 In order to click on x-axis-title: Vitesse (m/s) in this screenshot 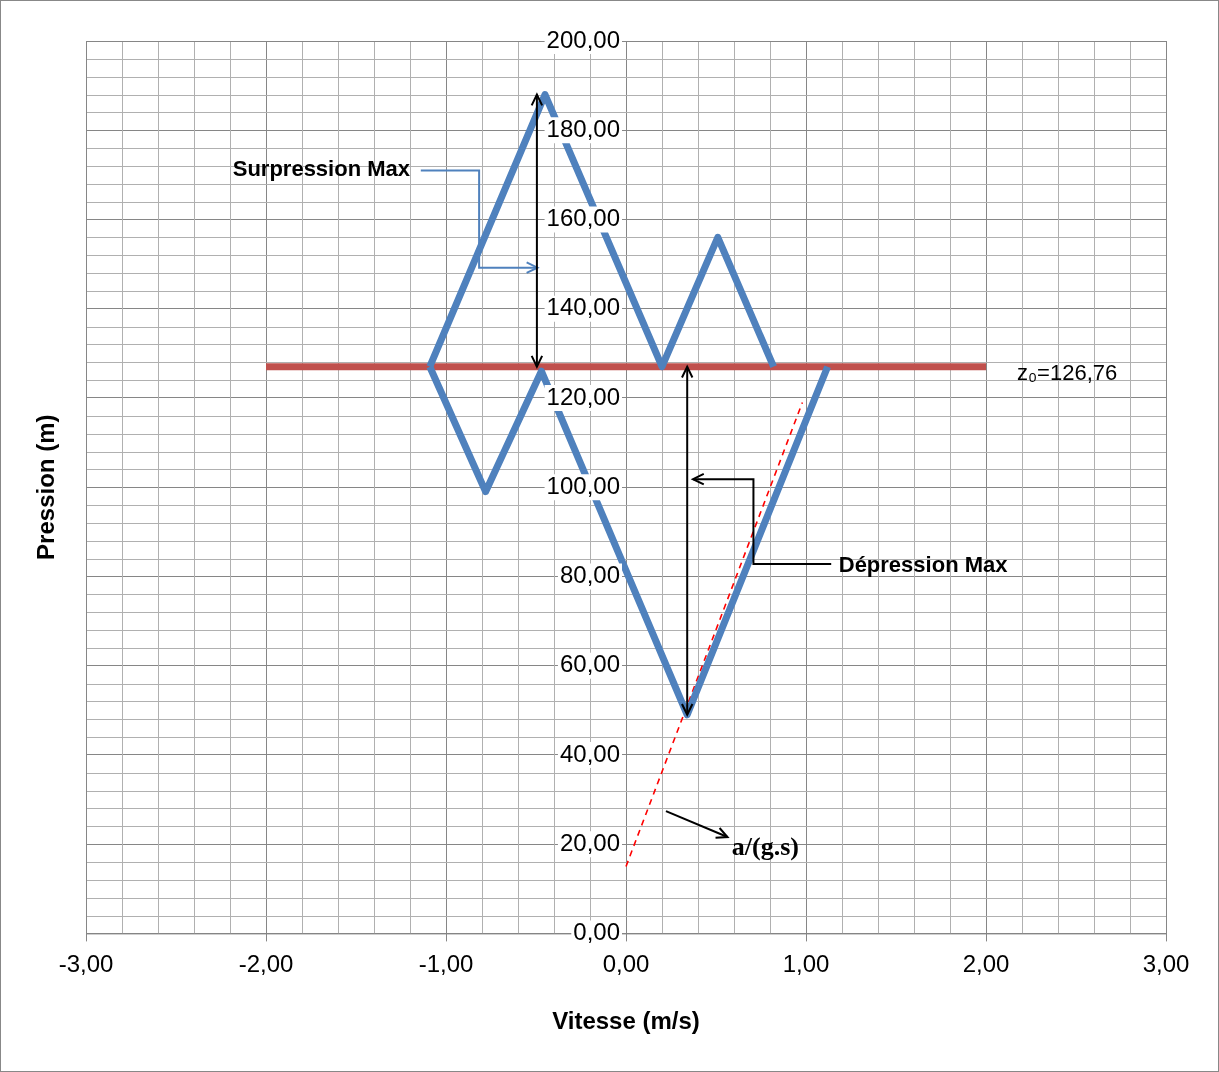, I will do `click(626, 1021)`.